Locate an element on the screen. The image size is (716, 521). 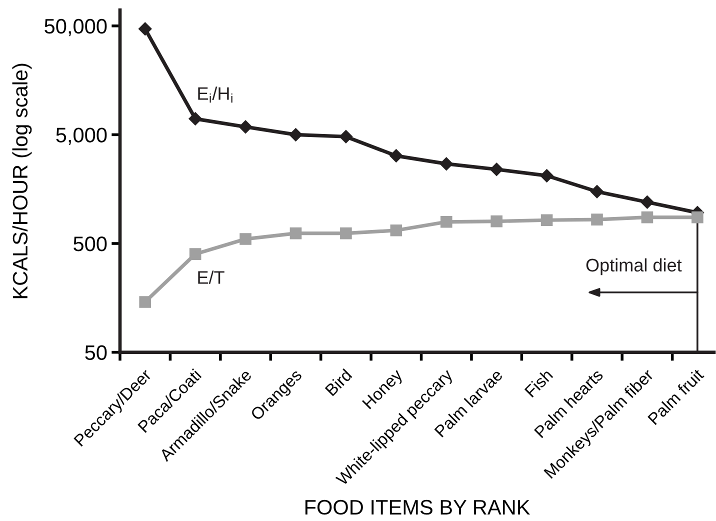
y-tick-label: 50 is located at coordinates (96, 352).